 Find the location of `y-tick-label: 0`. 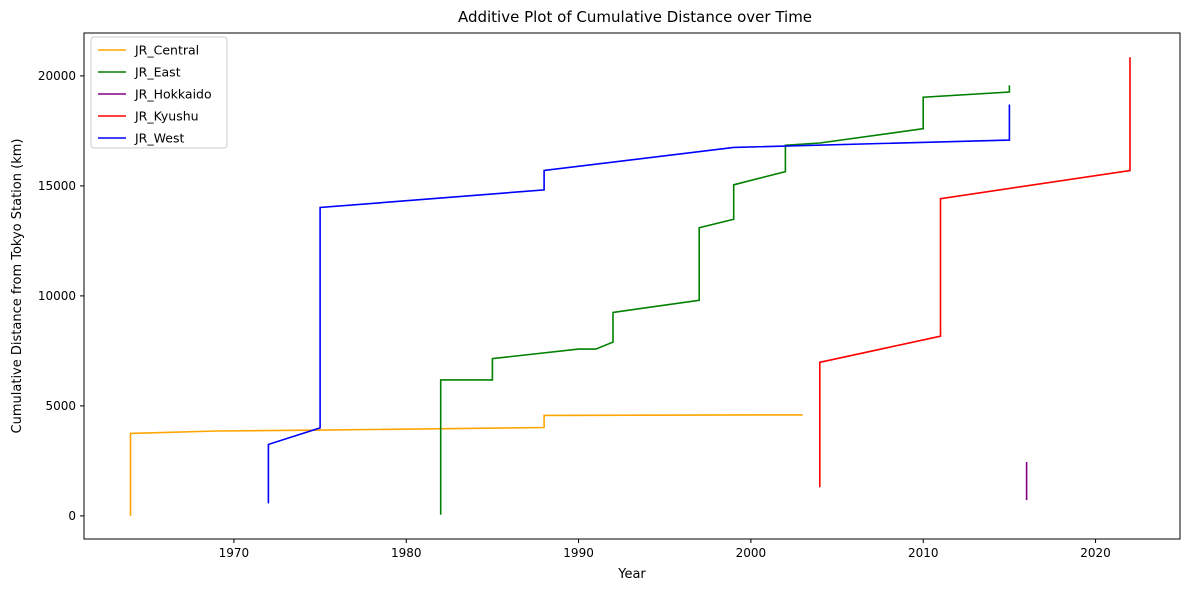

y-tick-label: 0 is located at coordinates (72, 516).